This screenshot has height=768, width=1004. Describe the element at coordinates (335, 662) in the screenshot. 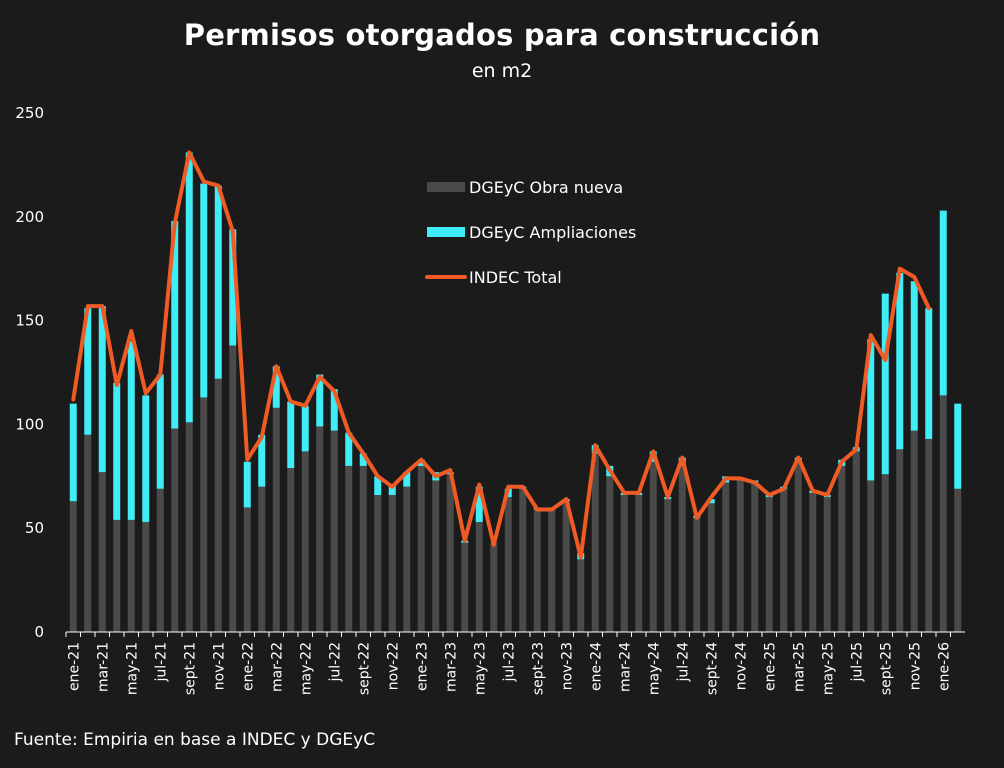

I see `x-tick-label: jul-22` at that location.